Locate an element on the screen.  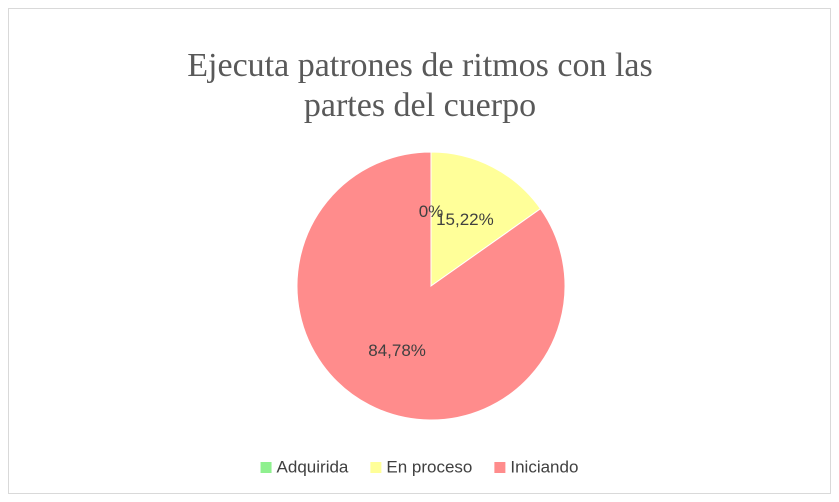
data-label: 84,78% is located at coordinates (397, 350).